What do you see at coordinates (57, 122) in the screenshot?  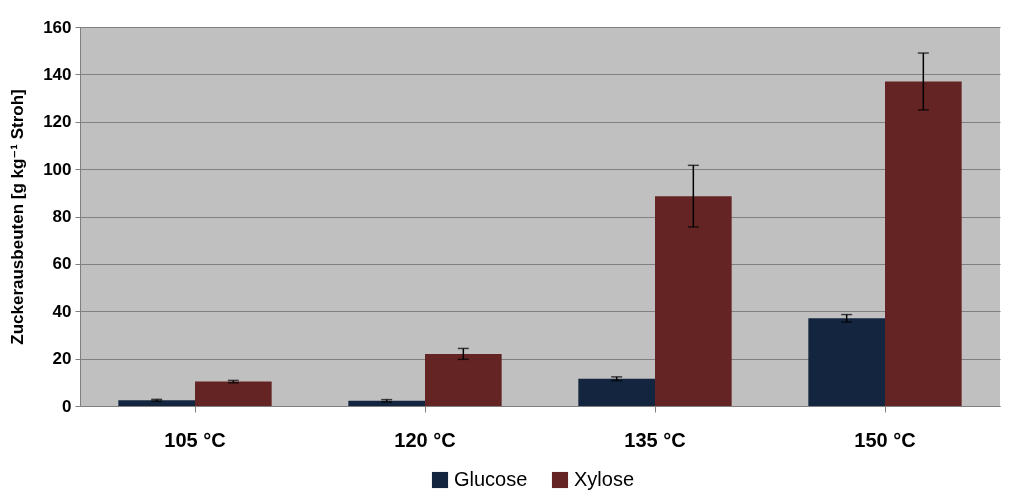 I see `y-tick-label: 120` at bounding box center [57, 122].